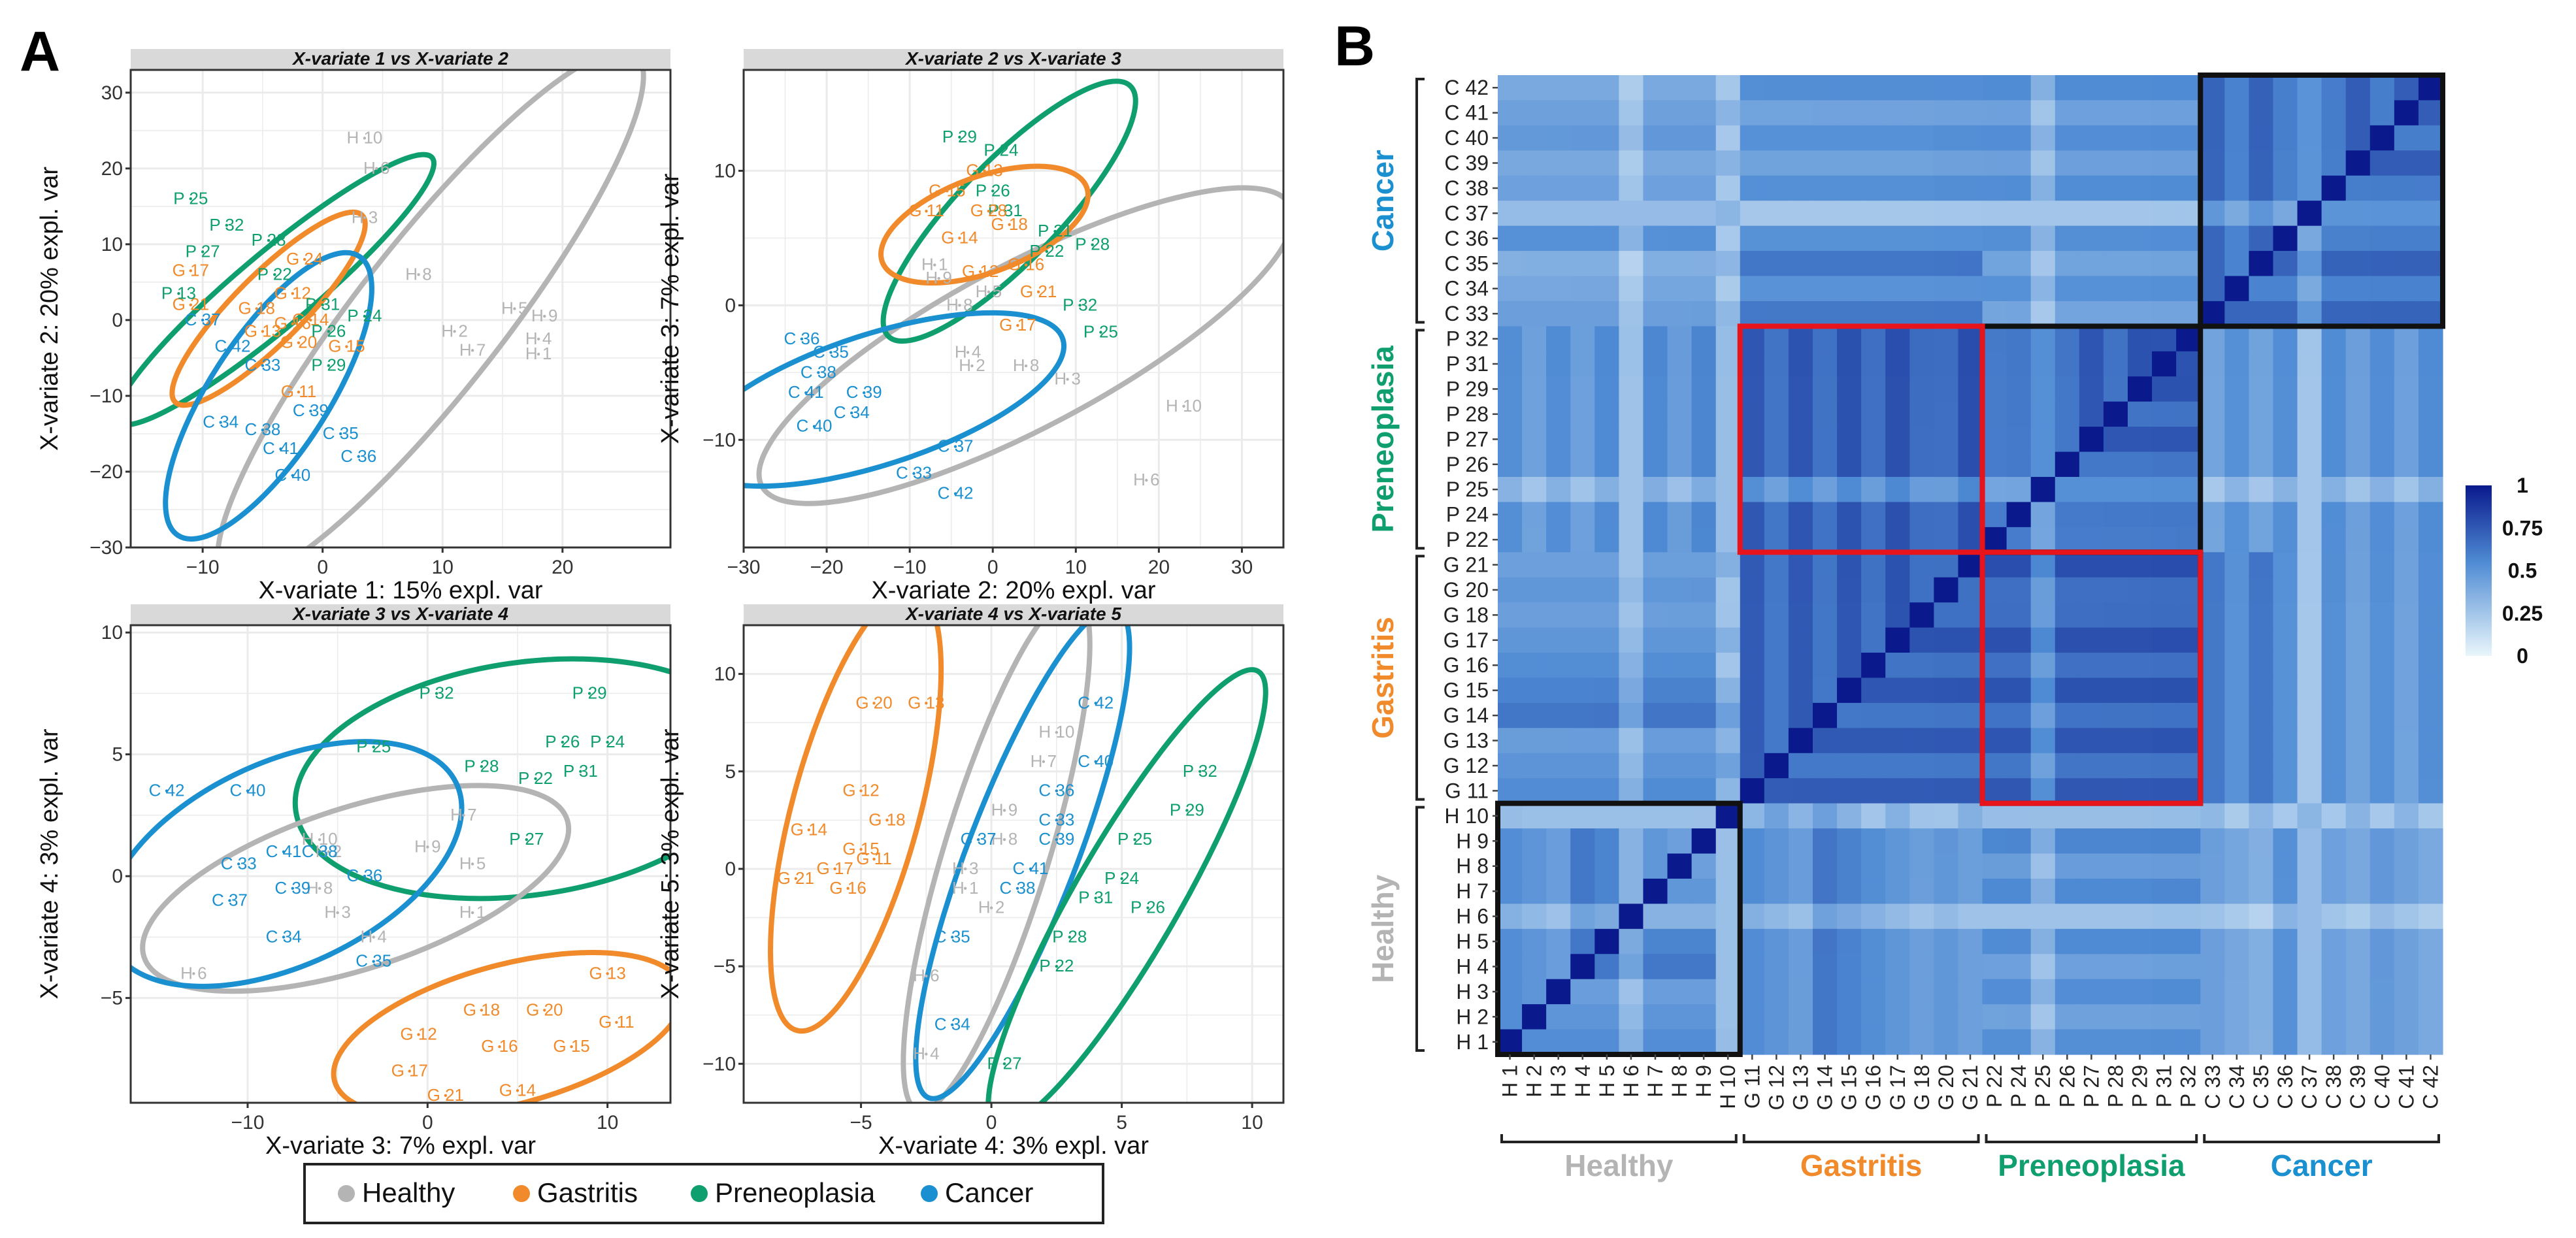 The image size is (2576, 1238). I want to click on data-point-label: H 7, so click(463, 815).